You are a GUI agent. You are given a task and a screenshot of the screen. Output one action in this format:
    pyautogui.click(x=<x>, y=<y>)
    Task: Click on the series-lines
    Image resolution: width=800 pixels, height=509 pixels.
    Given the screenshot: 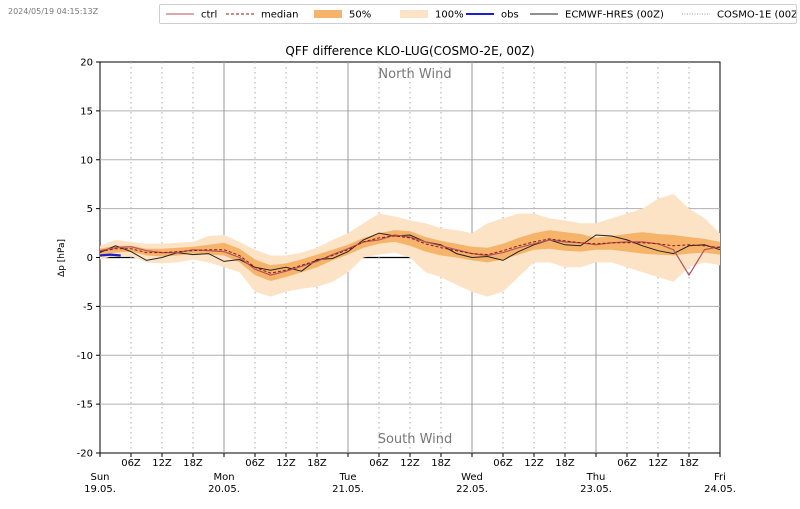 What is the action you would take?
    pyautogui.click(x=410, y=254)
    